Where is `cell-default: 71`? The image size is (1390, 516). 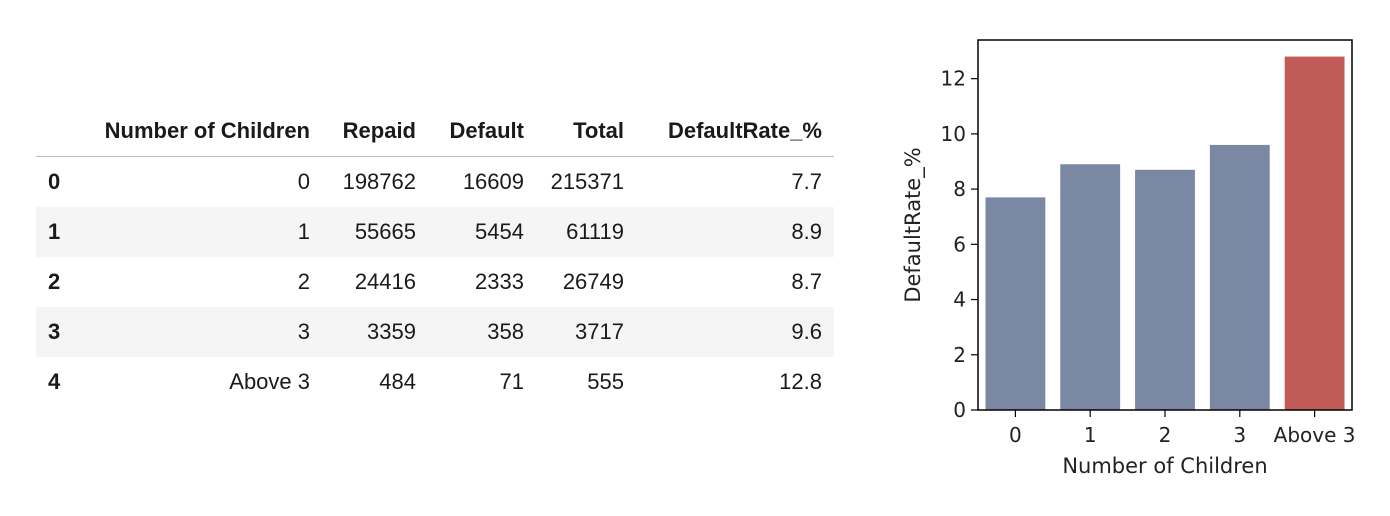 cell-default: 71 is located at coordinates (511, 381).